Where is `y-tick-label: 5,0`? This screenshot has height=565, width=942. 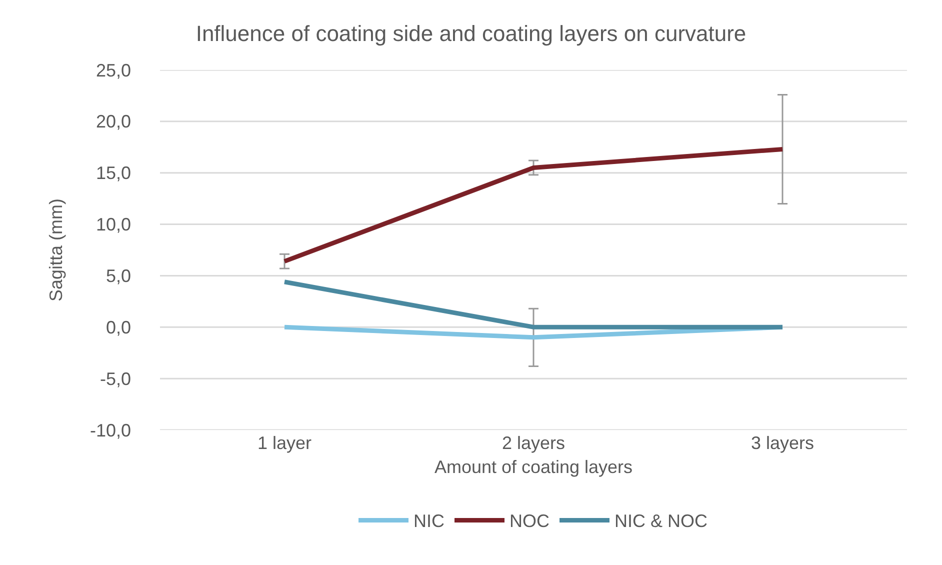
y-tick-label: 5,0 is located at coordinates (118, 276).